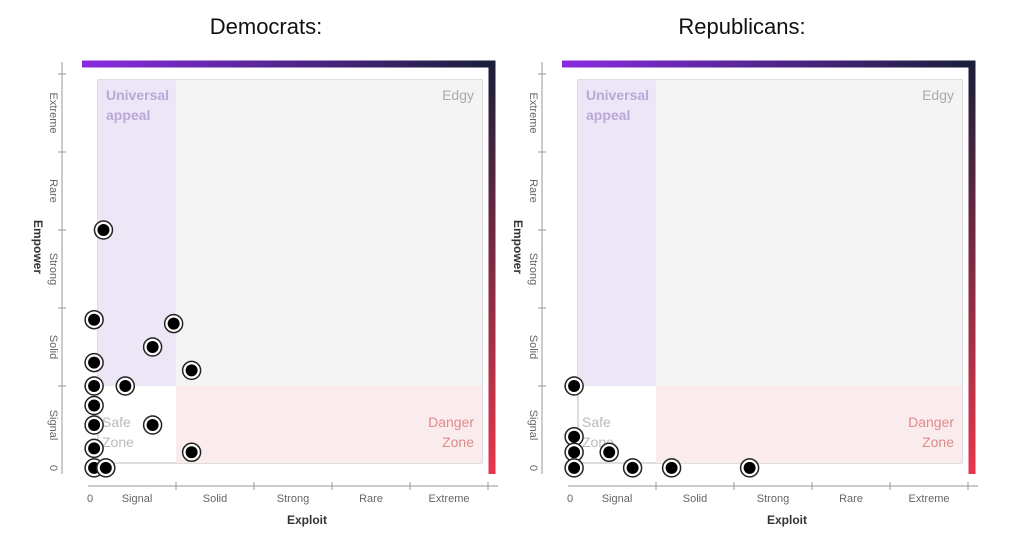 The height and width of the screenshot is (537, 1024). Describe the element at coordinates (266, 26) in the screenshot. I see `chart-title-democrats: Democrats:` at that location.